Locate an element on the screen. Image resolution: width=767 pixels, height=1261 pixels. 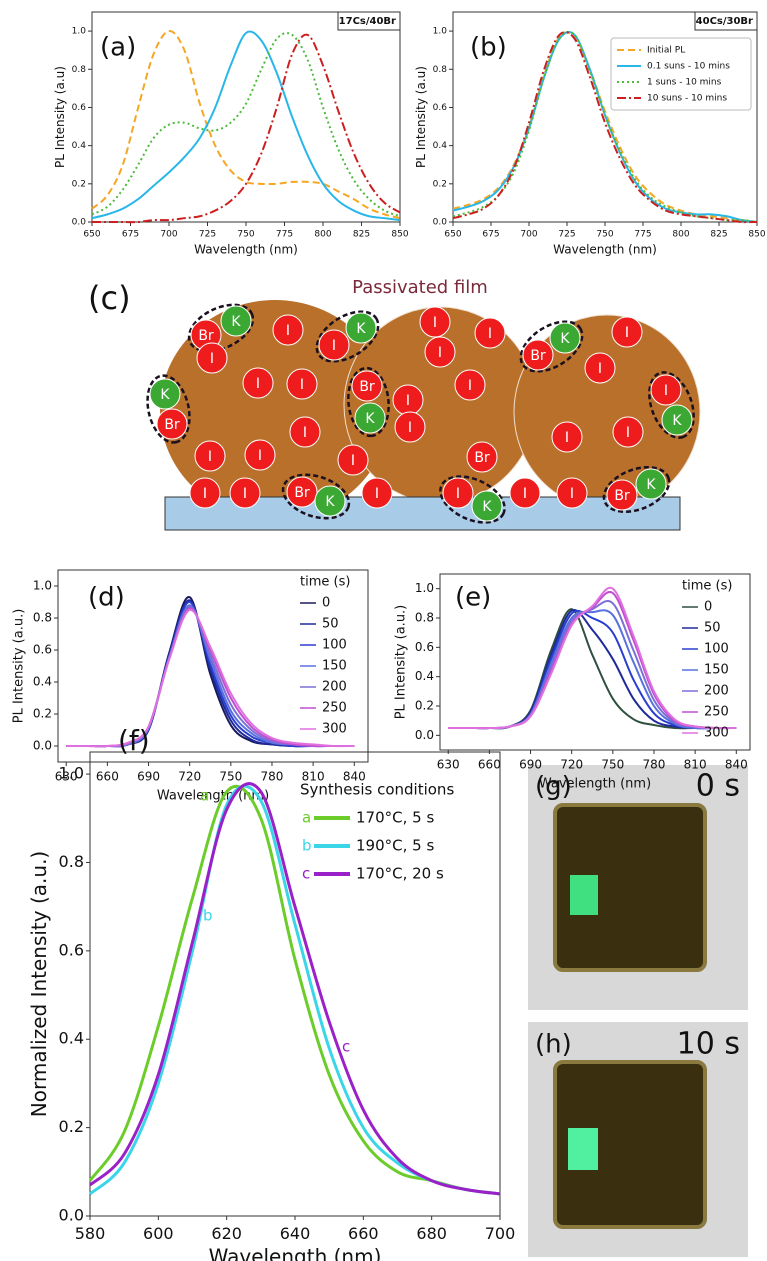
x-tick-label: 580 is located at coordinates (90, 1233).